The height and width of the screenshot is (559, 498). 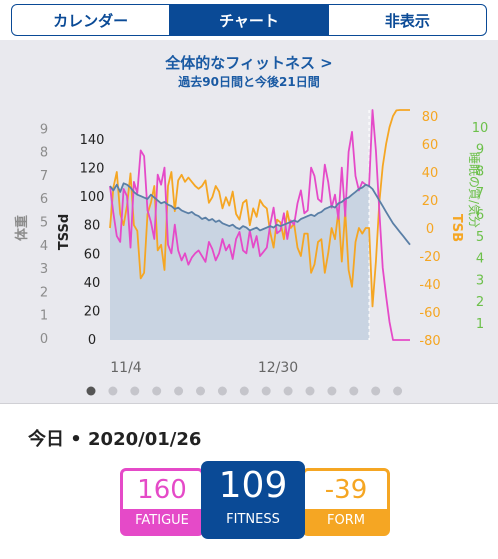 I want to click on tsb-tick: 60, so click(x=430, y=145).